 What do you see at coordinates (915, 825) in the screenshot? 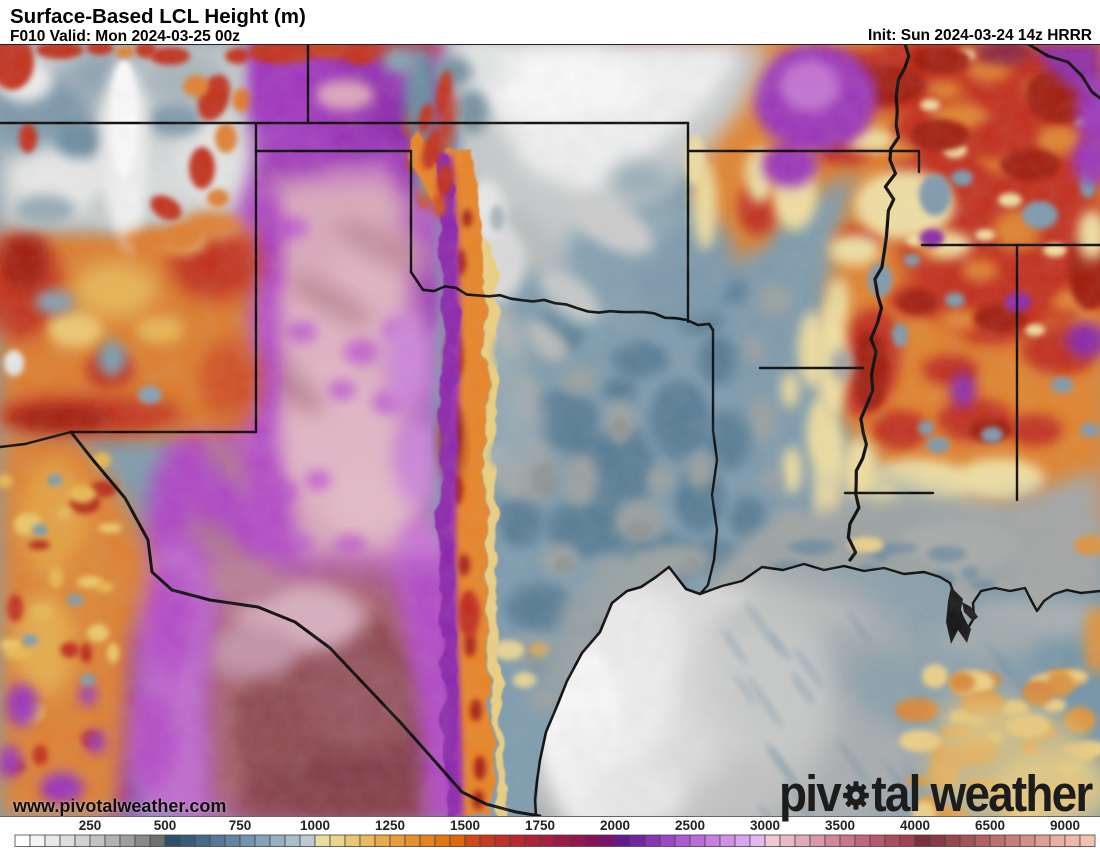
I see `svg-text: 4000` at bounding box center [915, 825].